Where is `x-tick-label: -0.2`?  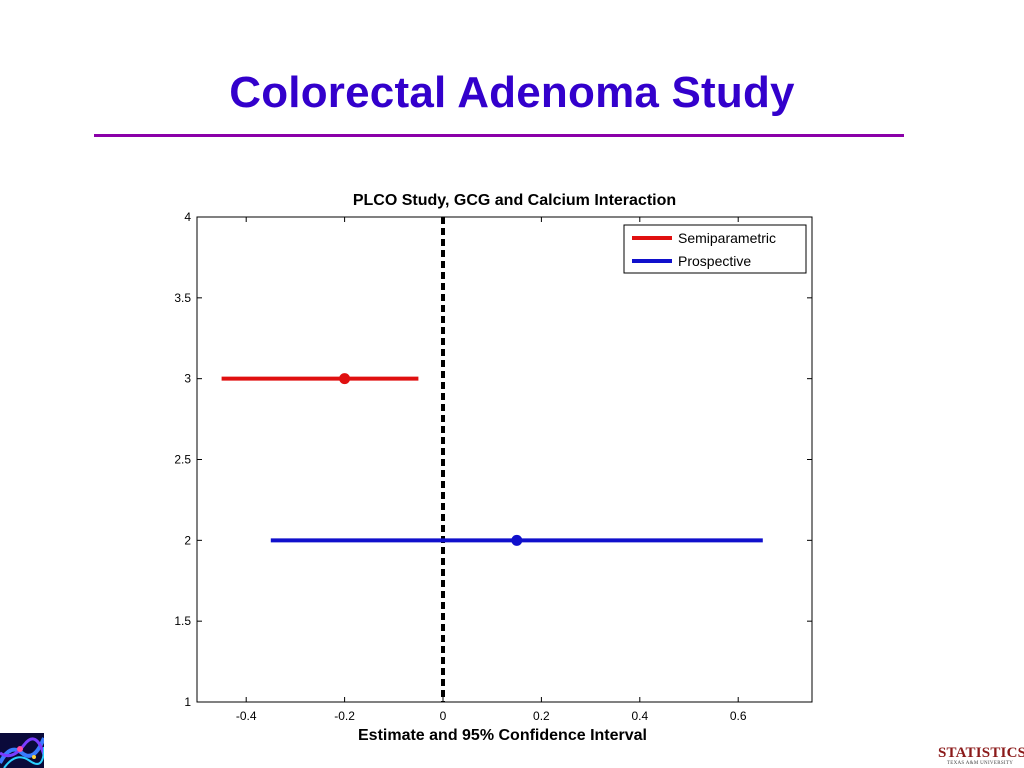
x-tick-label: -0.2 is located at coordinates (344, 716).